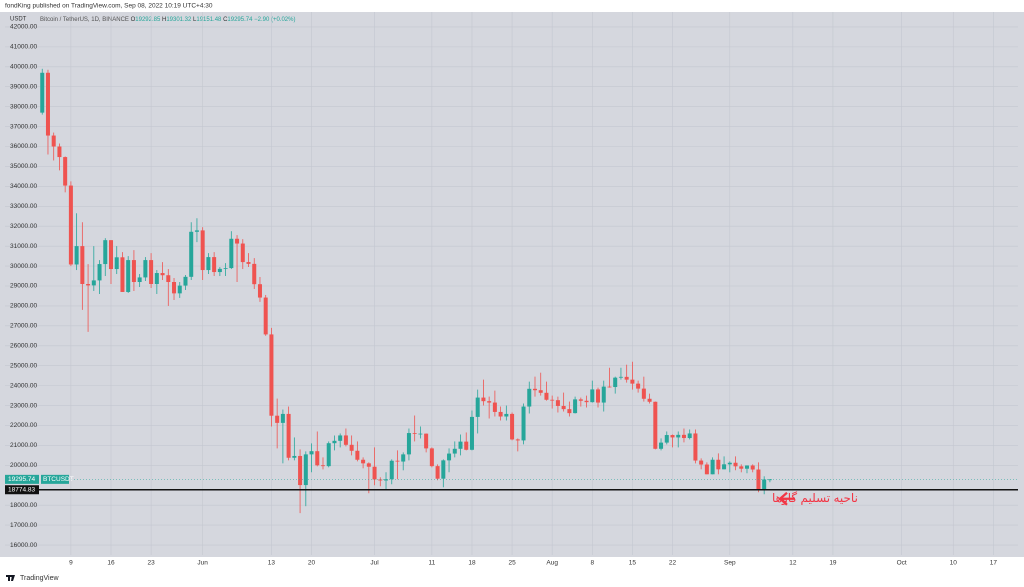  Describe the element at coordinates (23, 86) in the screenshot. I see `y-tick-label: 39000.00` at that location.